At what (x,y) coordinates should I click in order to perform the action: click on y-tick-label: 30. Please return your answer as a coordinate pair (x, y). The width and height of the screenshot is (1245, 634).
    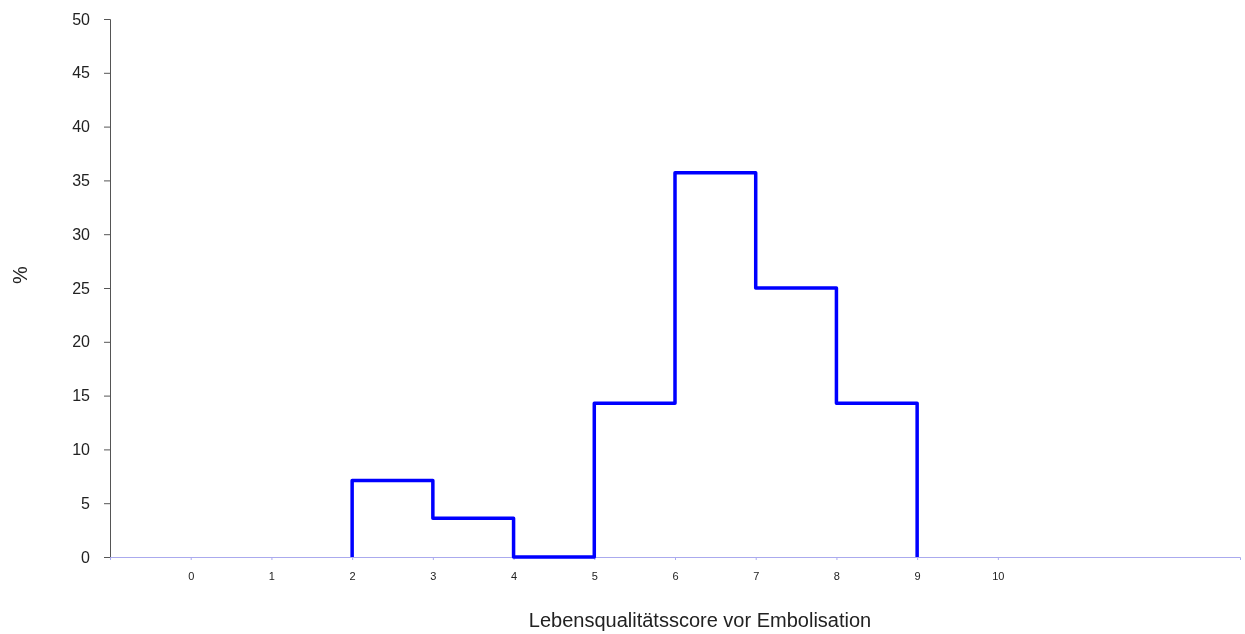
    Looking at the image, I should click on (81, 234).